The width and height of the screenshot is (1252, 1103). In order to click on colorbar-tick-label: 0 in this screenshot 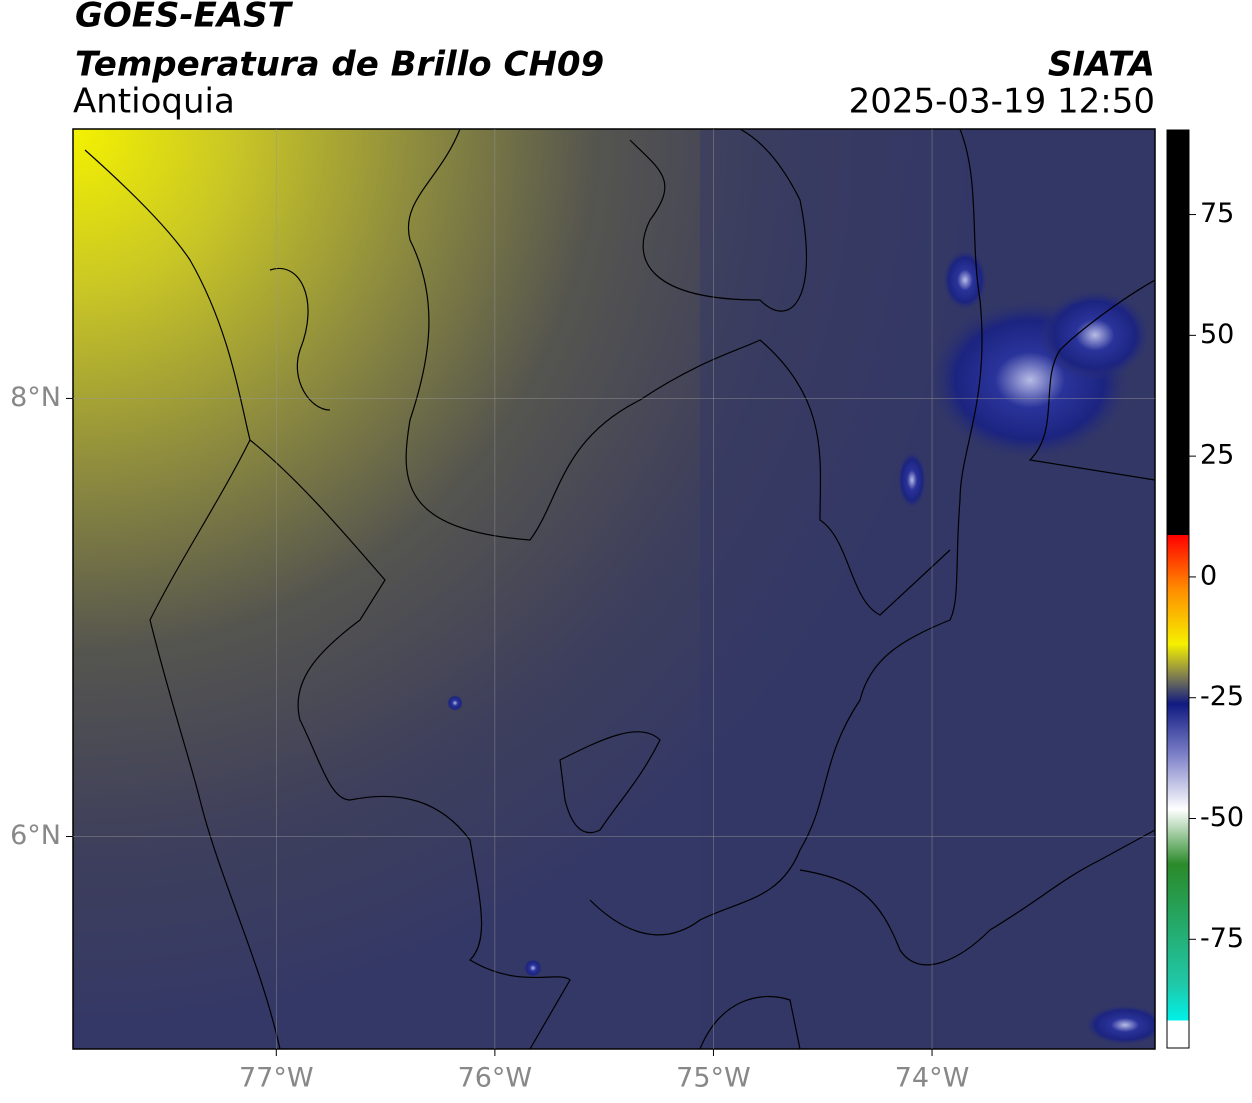, I will do `click(1208, 575)`.